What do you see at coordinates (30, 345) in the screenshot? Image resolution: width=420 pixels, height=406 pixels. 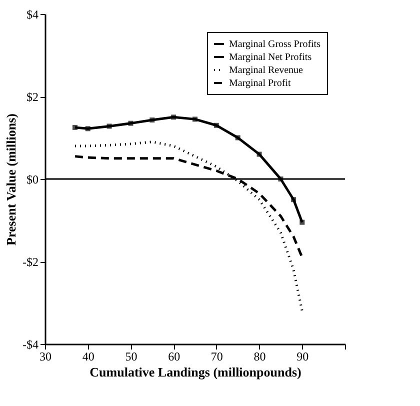 I see `y-tick-label: -$4` at bounding box center [30, 345].